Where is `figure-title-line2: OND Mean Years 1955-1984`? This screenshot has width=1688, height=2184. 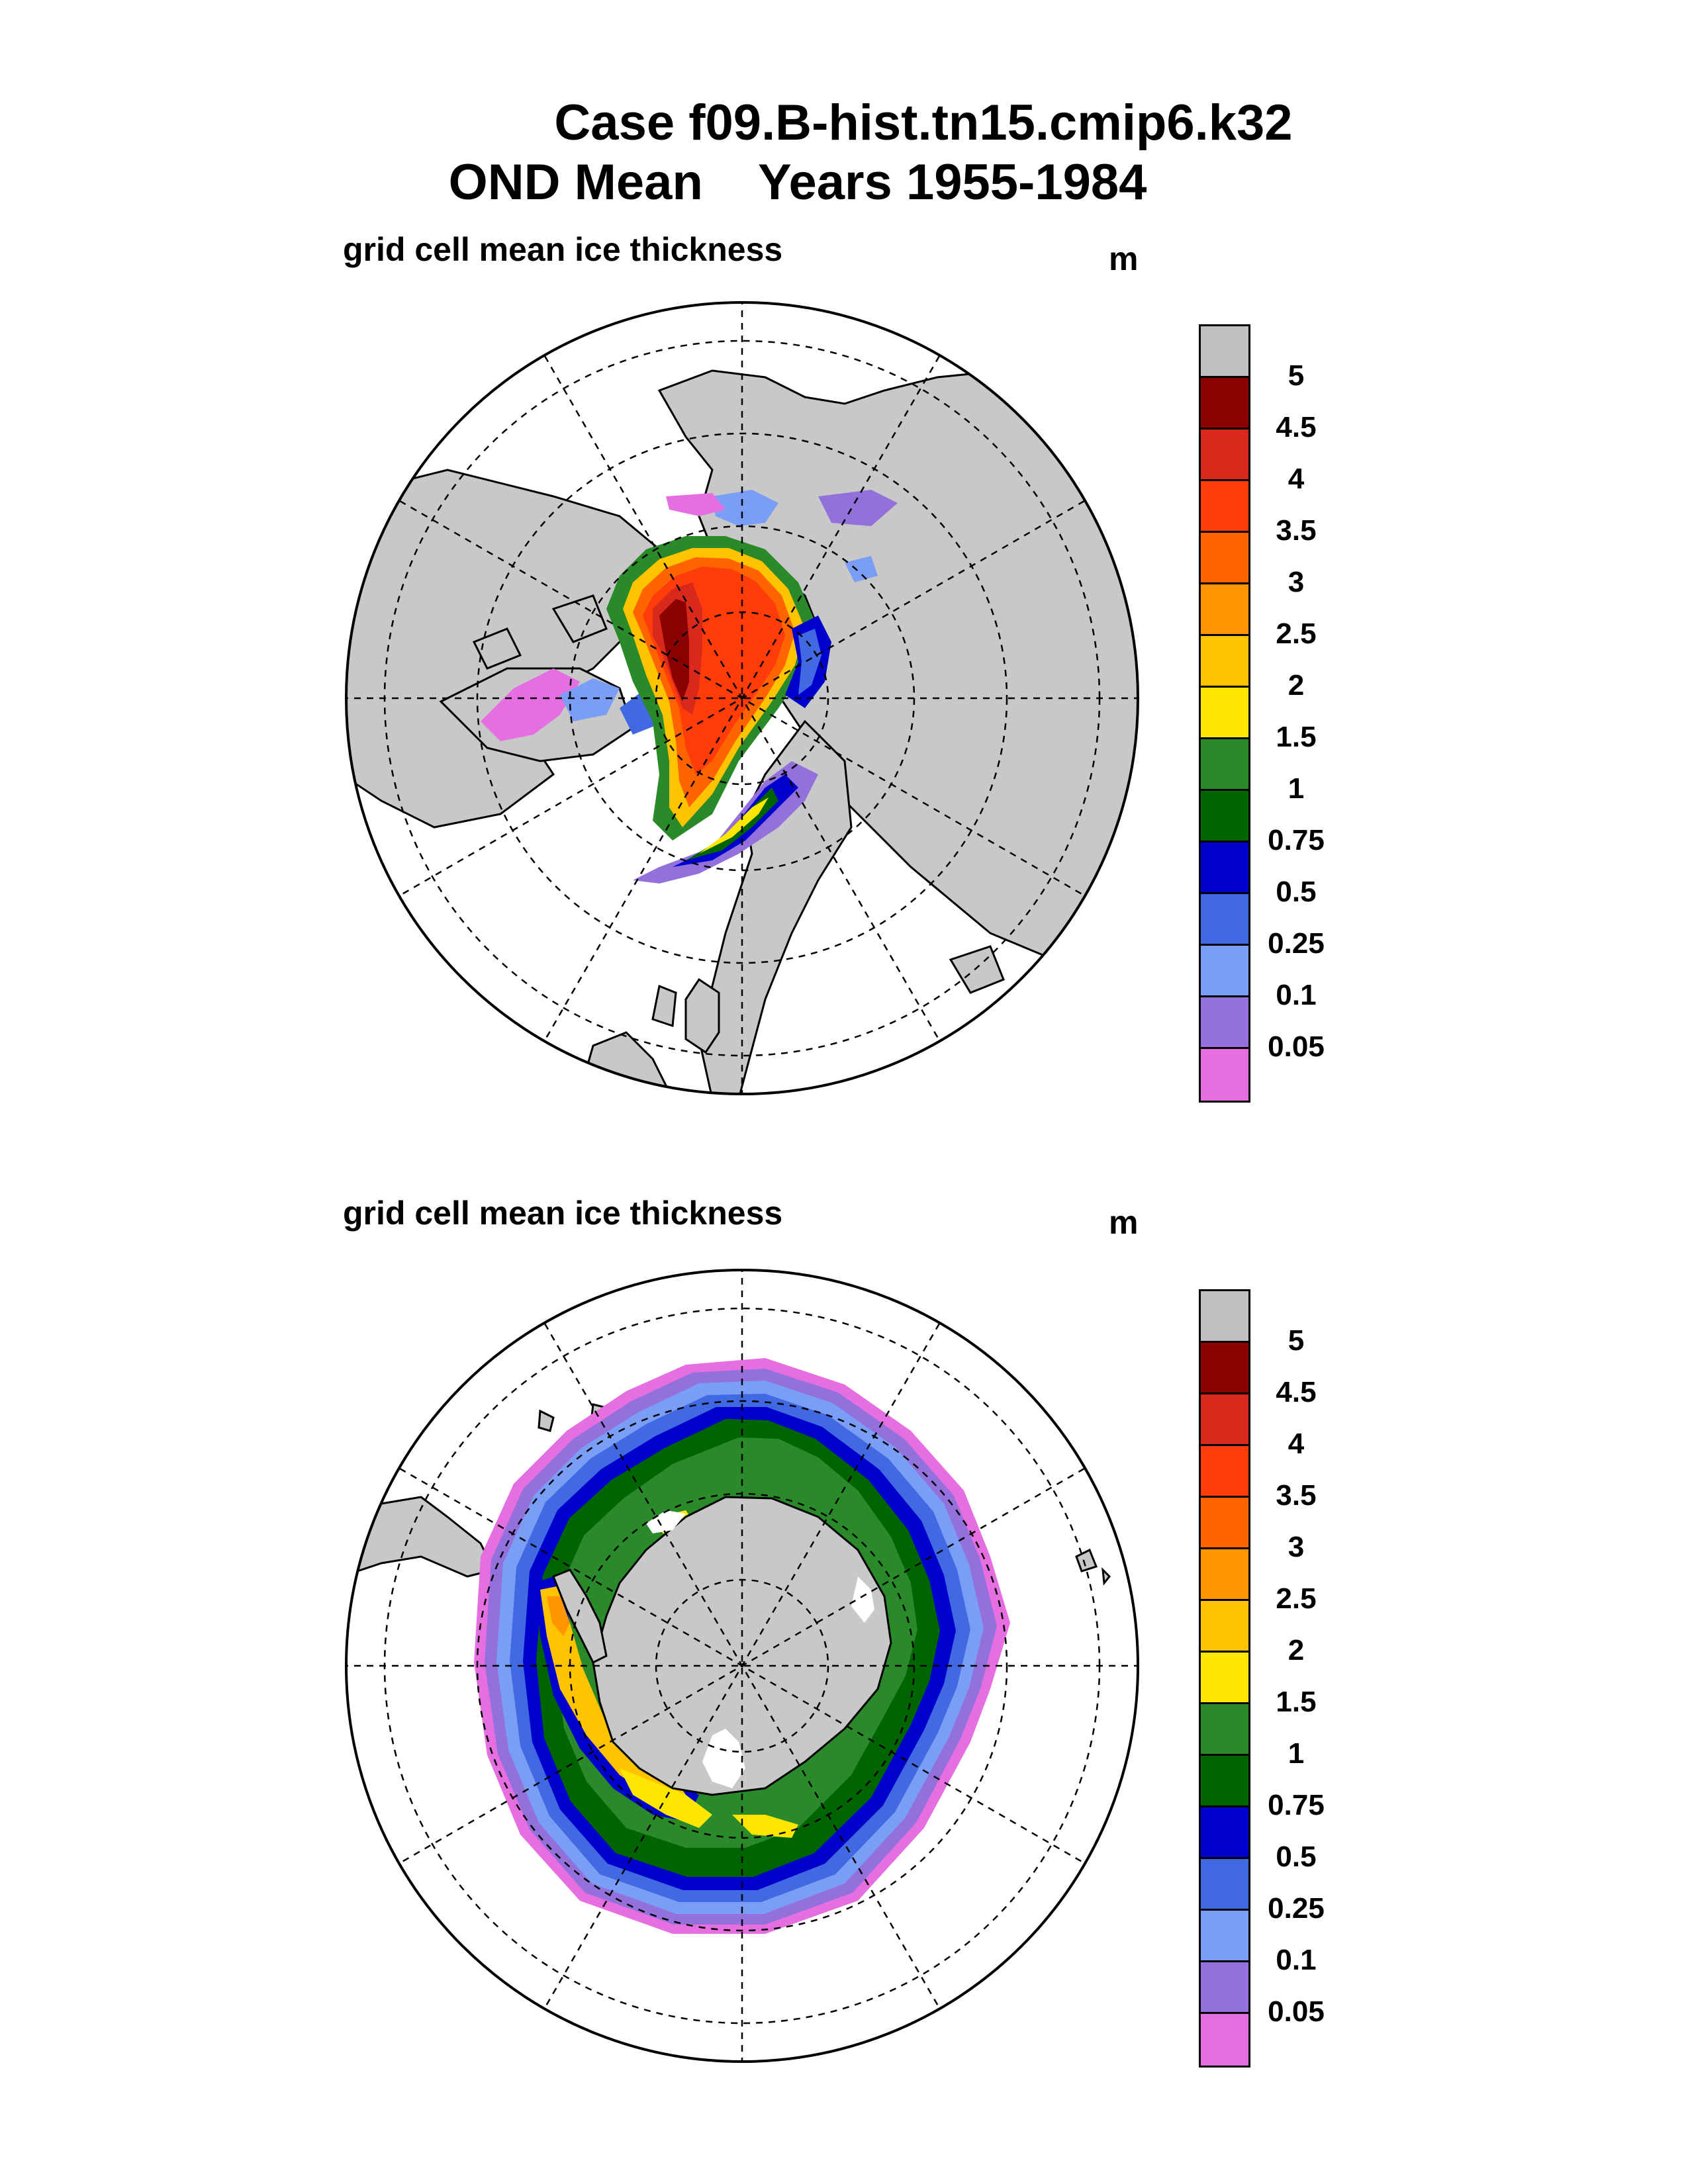 figure-title-line2: OND Mean Years 1955-1984 is located at coordinates (797, 182).